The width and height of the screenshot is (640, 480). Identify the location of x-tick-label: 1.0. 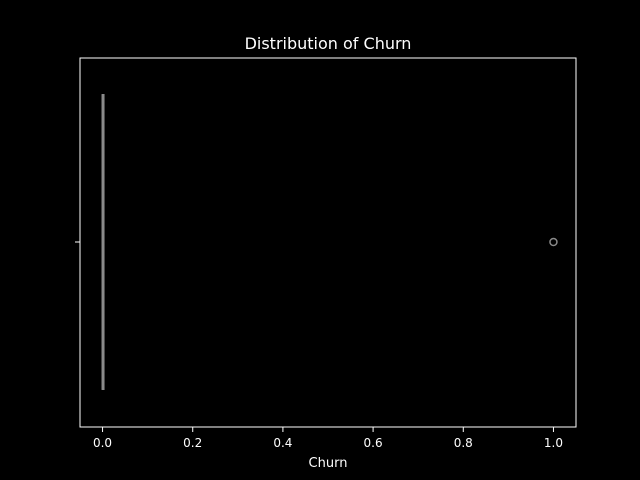
(553, 443).